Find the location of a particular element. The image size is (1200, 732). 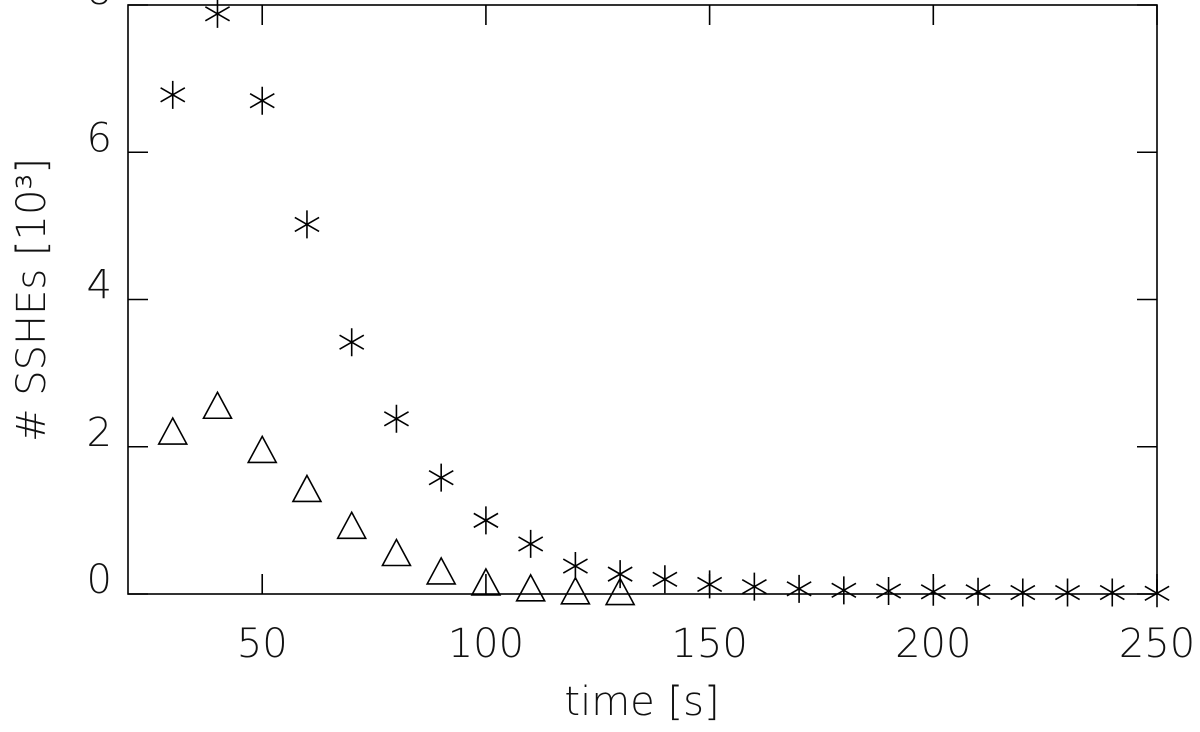

y-tick-label: 2 is located at coordinates (99, 433).